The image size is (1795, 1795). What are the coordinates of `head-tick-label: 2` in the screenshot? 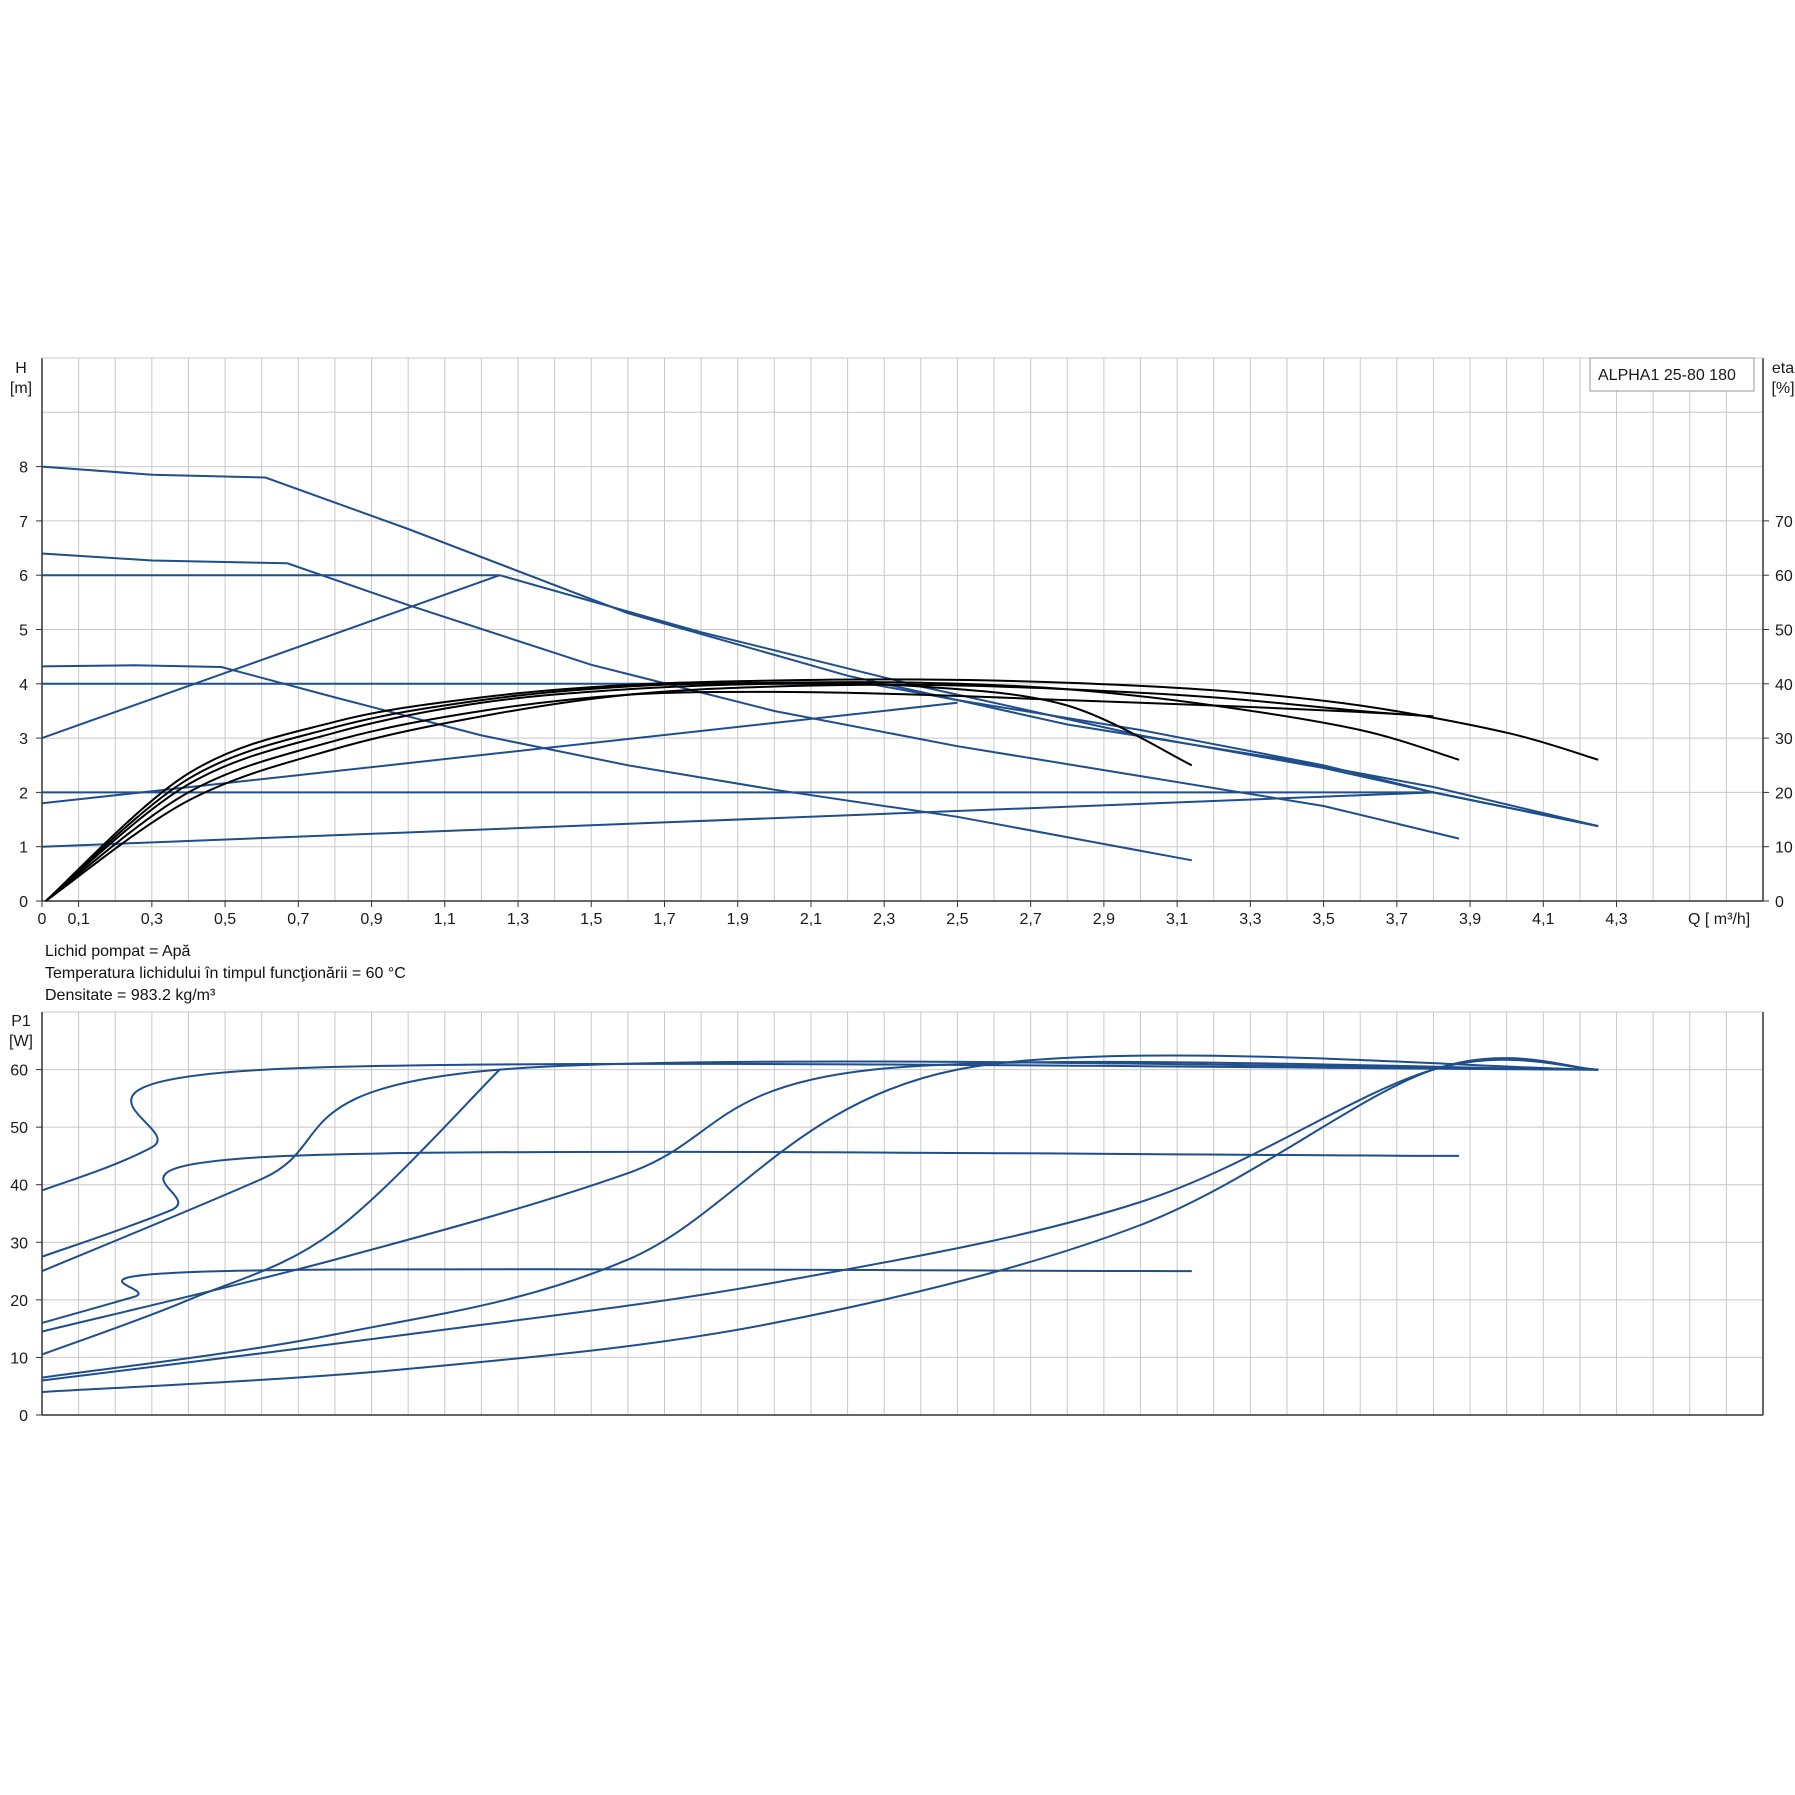 It's located at (23, 793).